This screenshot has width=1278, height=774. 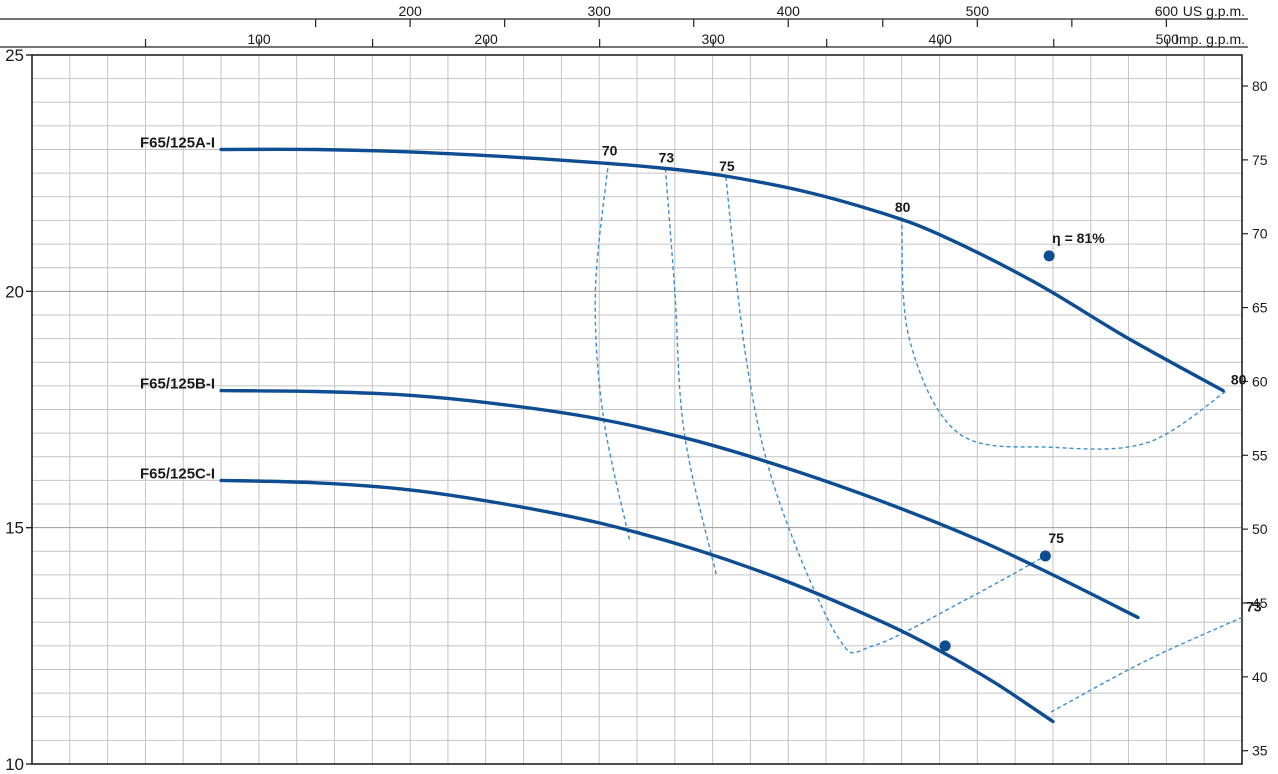 What do you see at coordinates (1260, 160) in the screenshot?
I see `right-axis-tick-label: 75` at bounding box center [1260, 160].